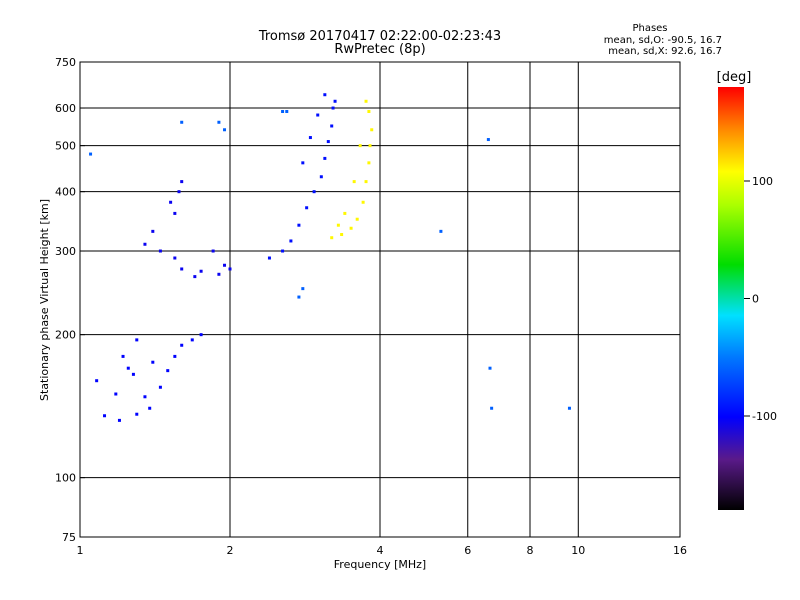 The image size is (800, 600). I want to click on x-tick-label: 6, so click(467, 550).